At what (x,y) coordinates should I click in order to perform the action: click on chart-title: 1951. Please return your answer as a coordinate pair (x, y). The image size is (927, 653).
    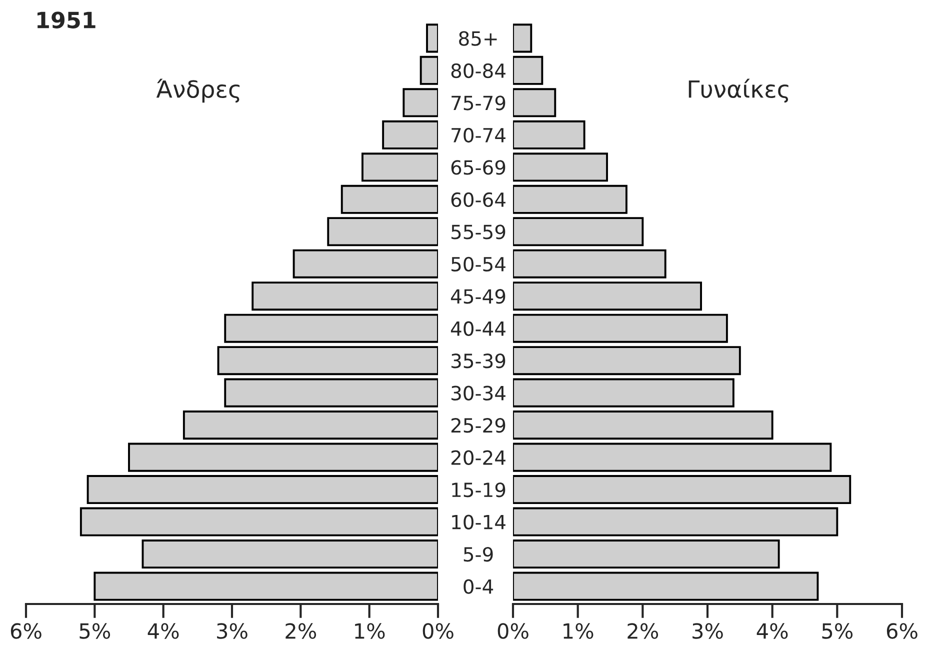
    Looking at the image, I should click on (67, 20).